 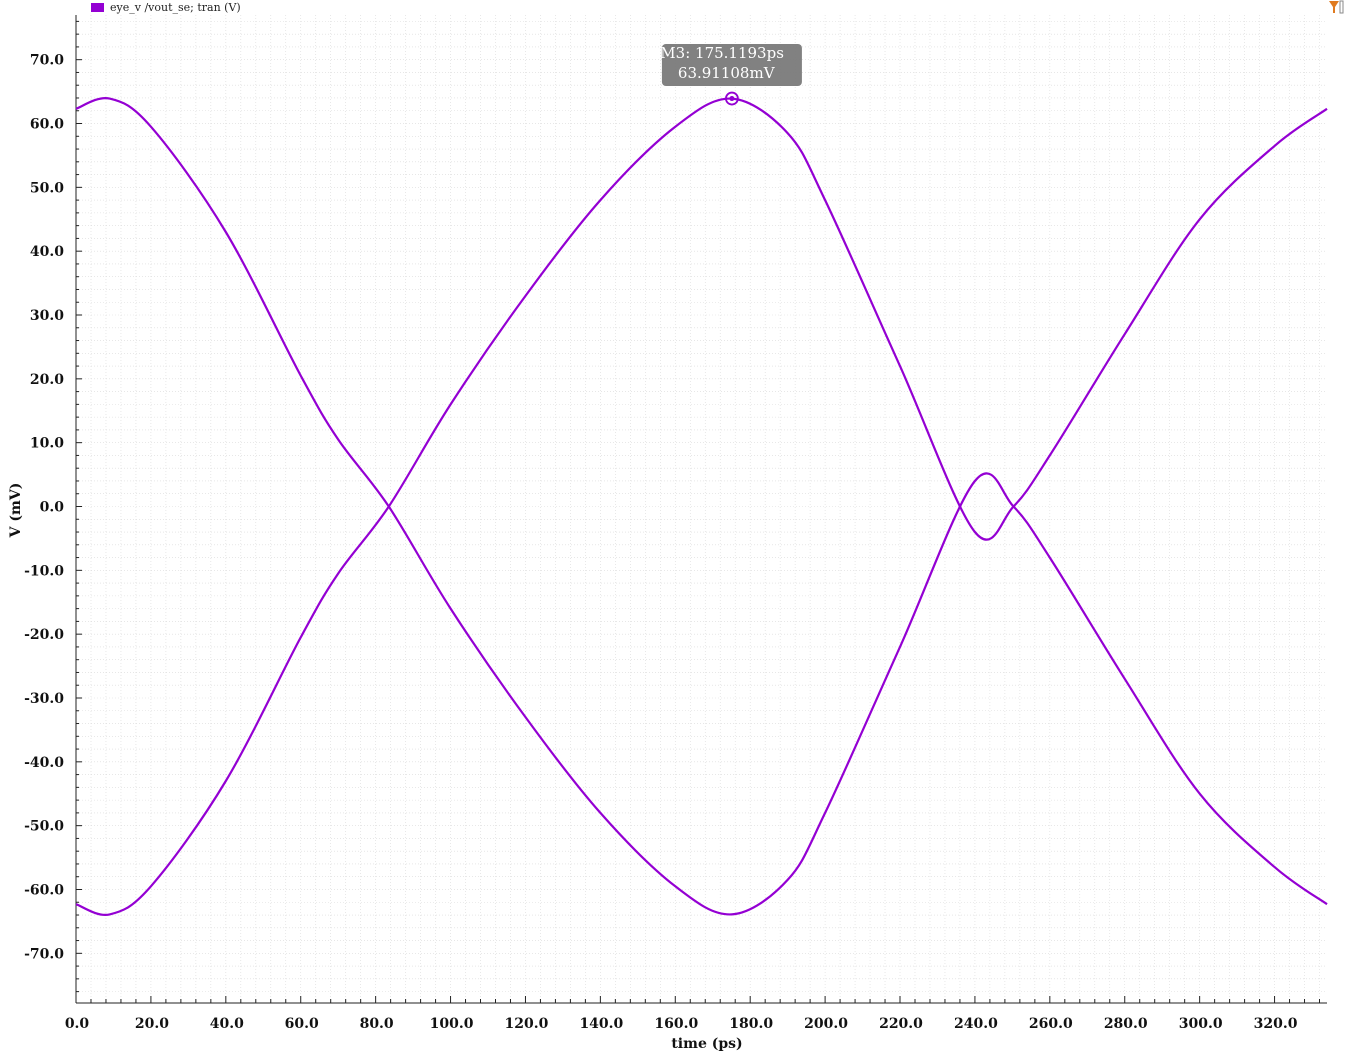 What do you see at coordinates (601, 1024) in the screenshot?
I see `x-tick-label: 140.0` at bounding box center [601, 1024].